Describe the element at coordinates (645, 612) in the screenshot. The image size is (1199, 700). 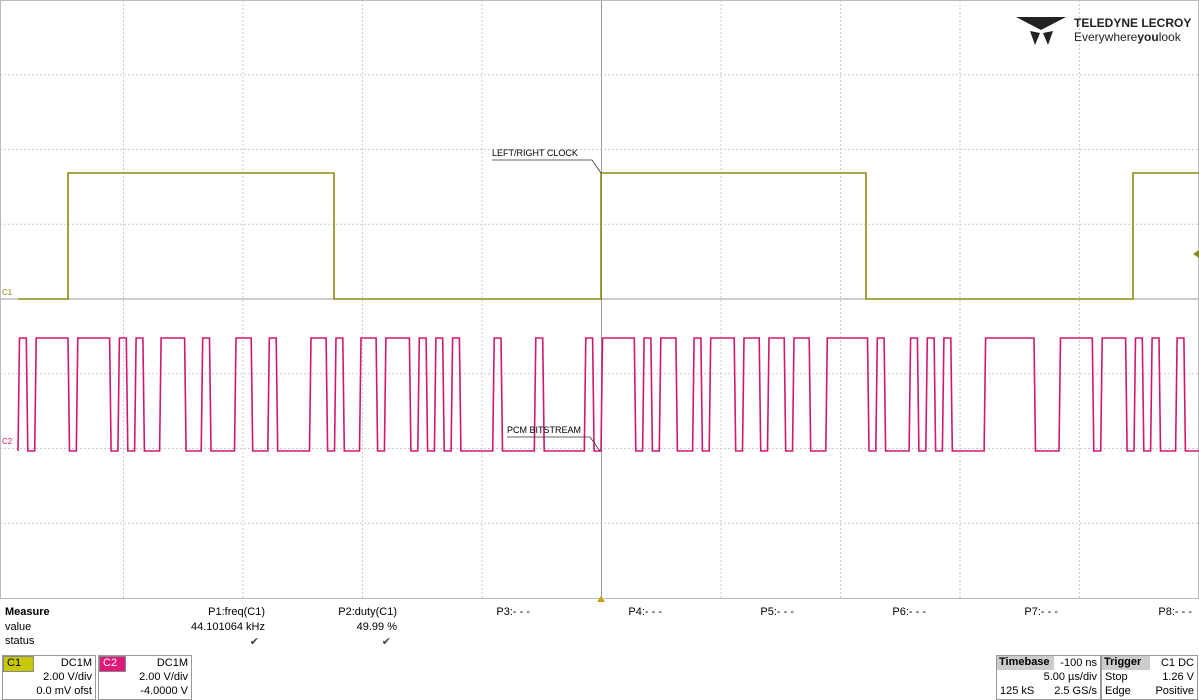
I see `param-header: P4:- - -` at that location.